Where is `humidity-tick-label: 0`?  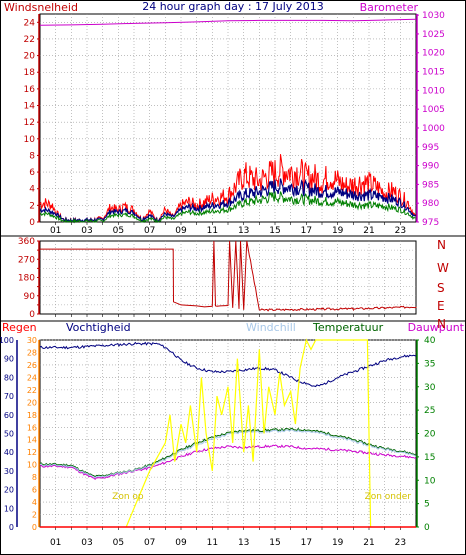
humidity-tick-label: 0 is located at coordinates (11, 527).